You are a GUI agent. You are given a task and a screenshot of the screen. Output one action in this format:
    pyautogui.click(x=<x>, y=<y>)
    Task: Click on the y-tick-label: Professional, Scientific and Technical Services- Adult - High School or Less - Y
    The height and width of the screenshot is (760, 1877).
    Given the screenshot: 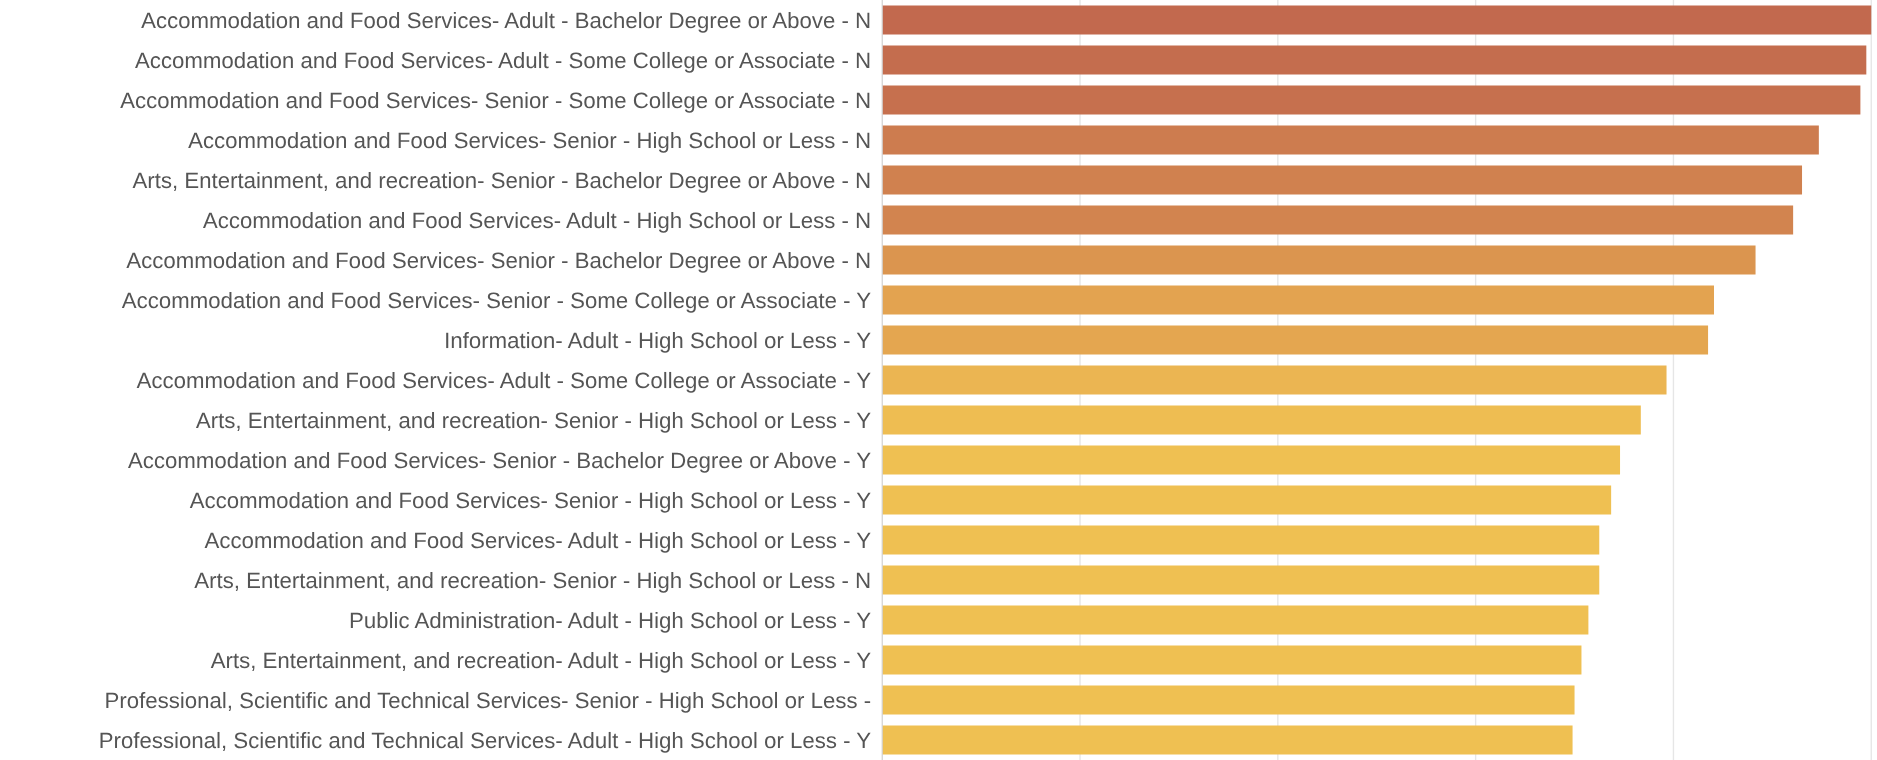 What is the action you would take?
    pyautogui.click(x=485, y=742)
    